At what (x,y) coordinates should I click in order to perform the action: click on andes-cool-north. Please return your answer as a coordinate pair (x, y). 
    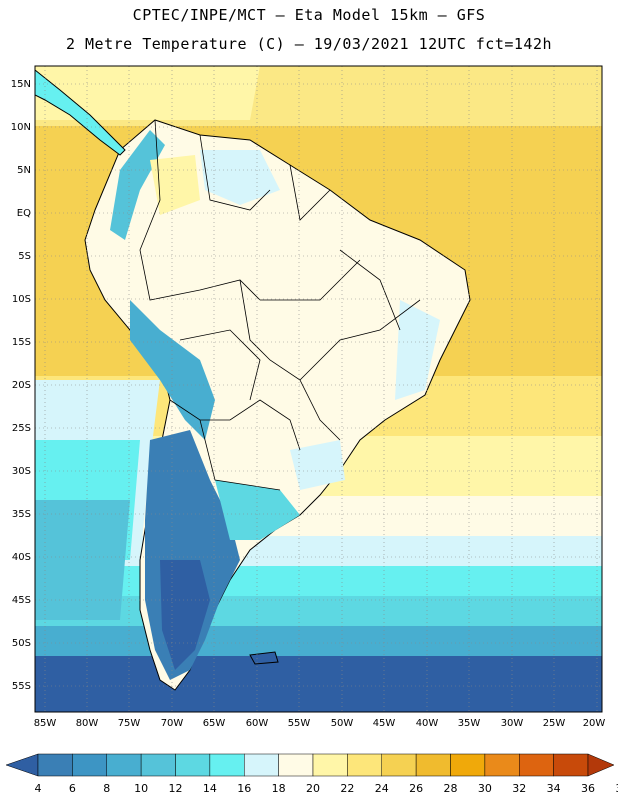
    Looking at the image, I should click on (137, 185).